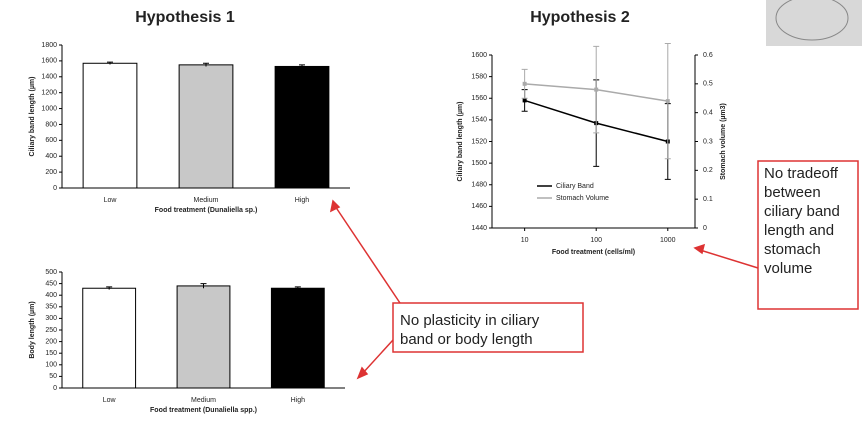 The width and height of the screenshot is (862, 423). I want to click on y2-axis-label: Stomach volume (µm3), so click(723, 141).